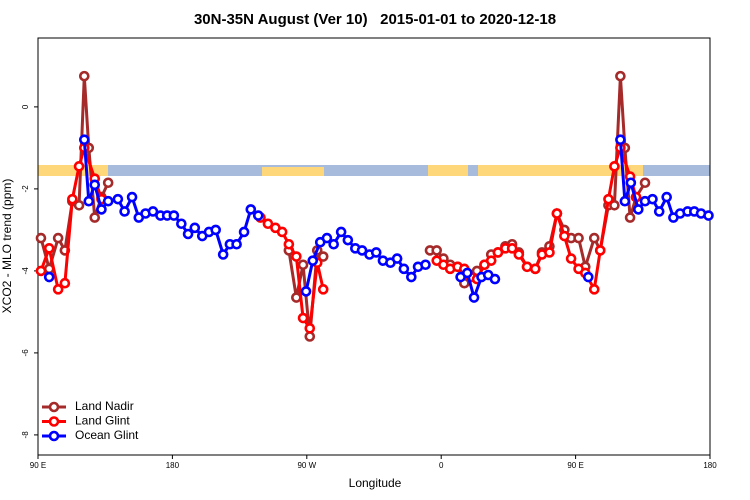 The height and width of the screenshot is (500, 750). Describe the element at coordinates (173, 465) in the screenshot. I see `x-tick-label: 180` at that location.